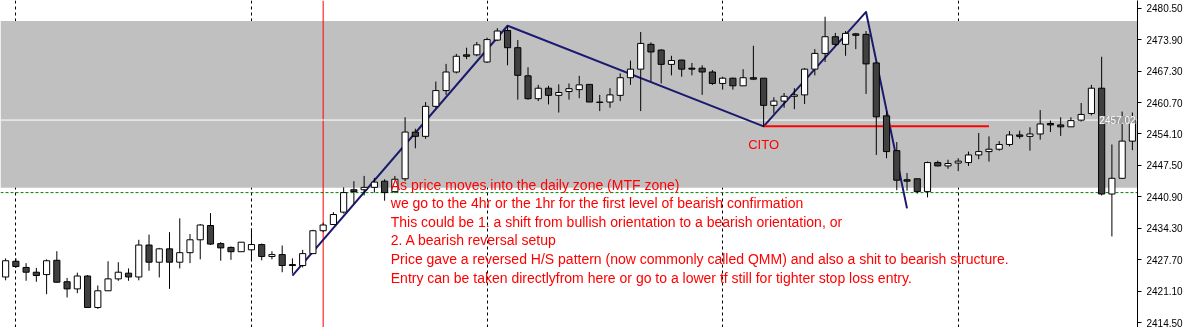  What do you see at coordinates (1165, 9) in the screenshot?
I see `y-tick-label: 2480.50` at bounding box center [1165, 9].